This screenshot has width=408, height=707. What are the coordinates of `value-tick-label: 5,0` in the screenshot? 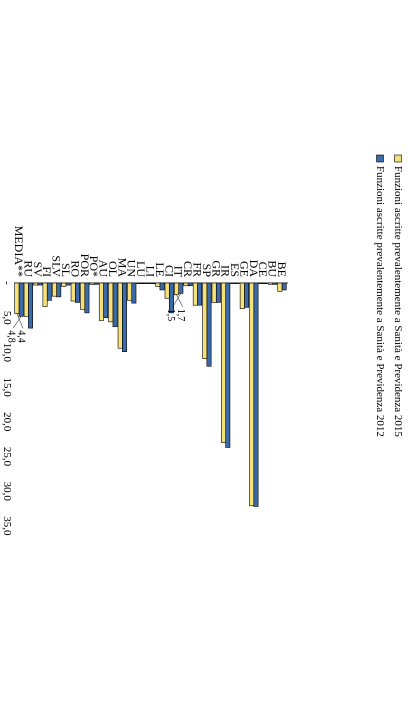 It's located at (7, 318).